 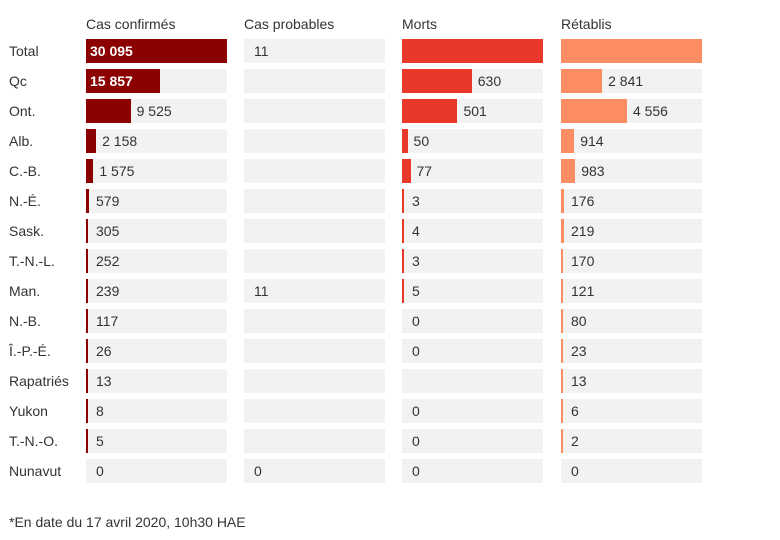 What do you see at coordinates (156, 321) in the screenshot?
I see `cell-confirmed: 117` at bounding box center [156, 321].